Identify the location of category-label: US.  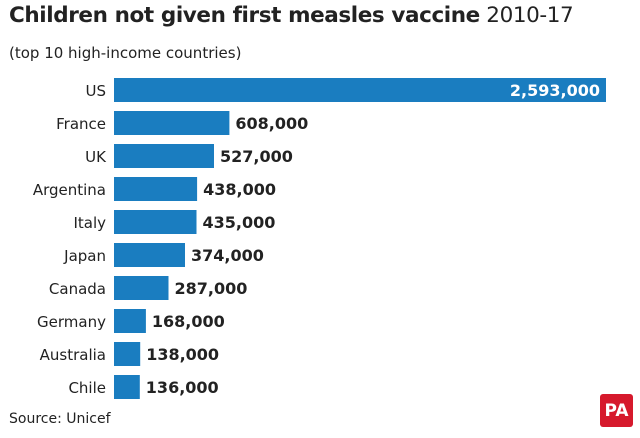
(95, 91).